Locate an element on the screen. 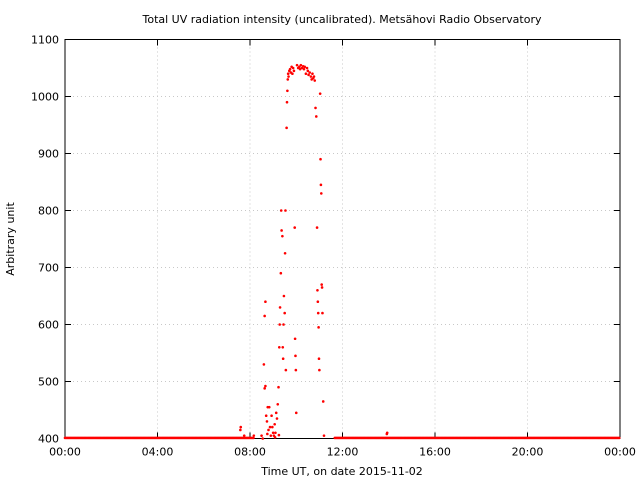 Image resolution: width=640 pixels, height=480 pixels. y-tick-label: 1100 is located at coordinates (45, 40).